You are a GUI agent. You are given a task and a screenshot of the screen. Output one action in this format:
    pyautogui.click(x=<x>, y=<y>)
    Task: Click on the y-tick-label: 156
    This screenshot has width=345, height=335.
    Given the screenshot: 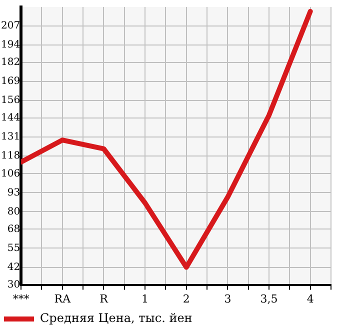 What is the action you would take?
    pyautogui.click(x=10, y=100)
    